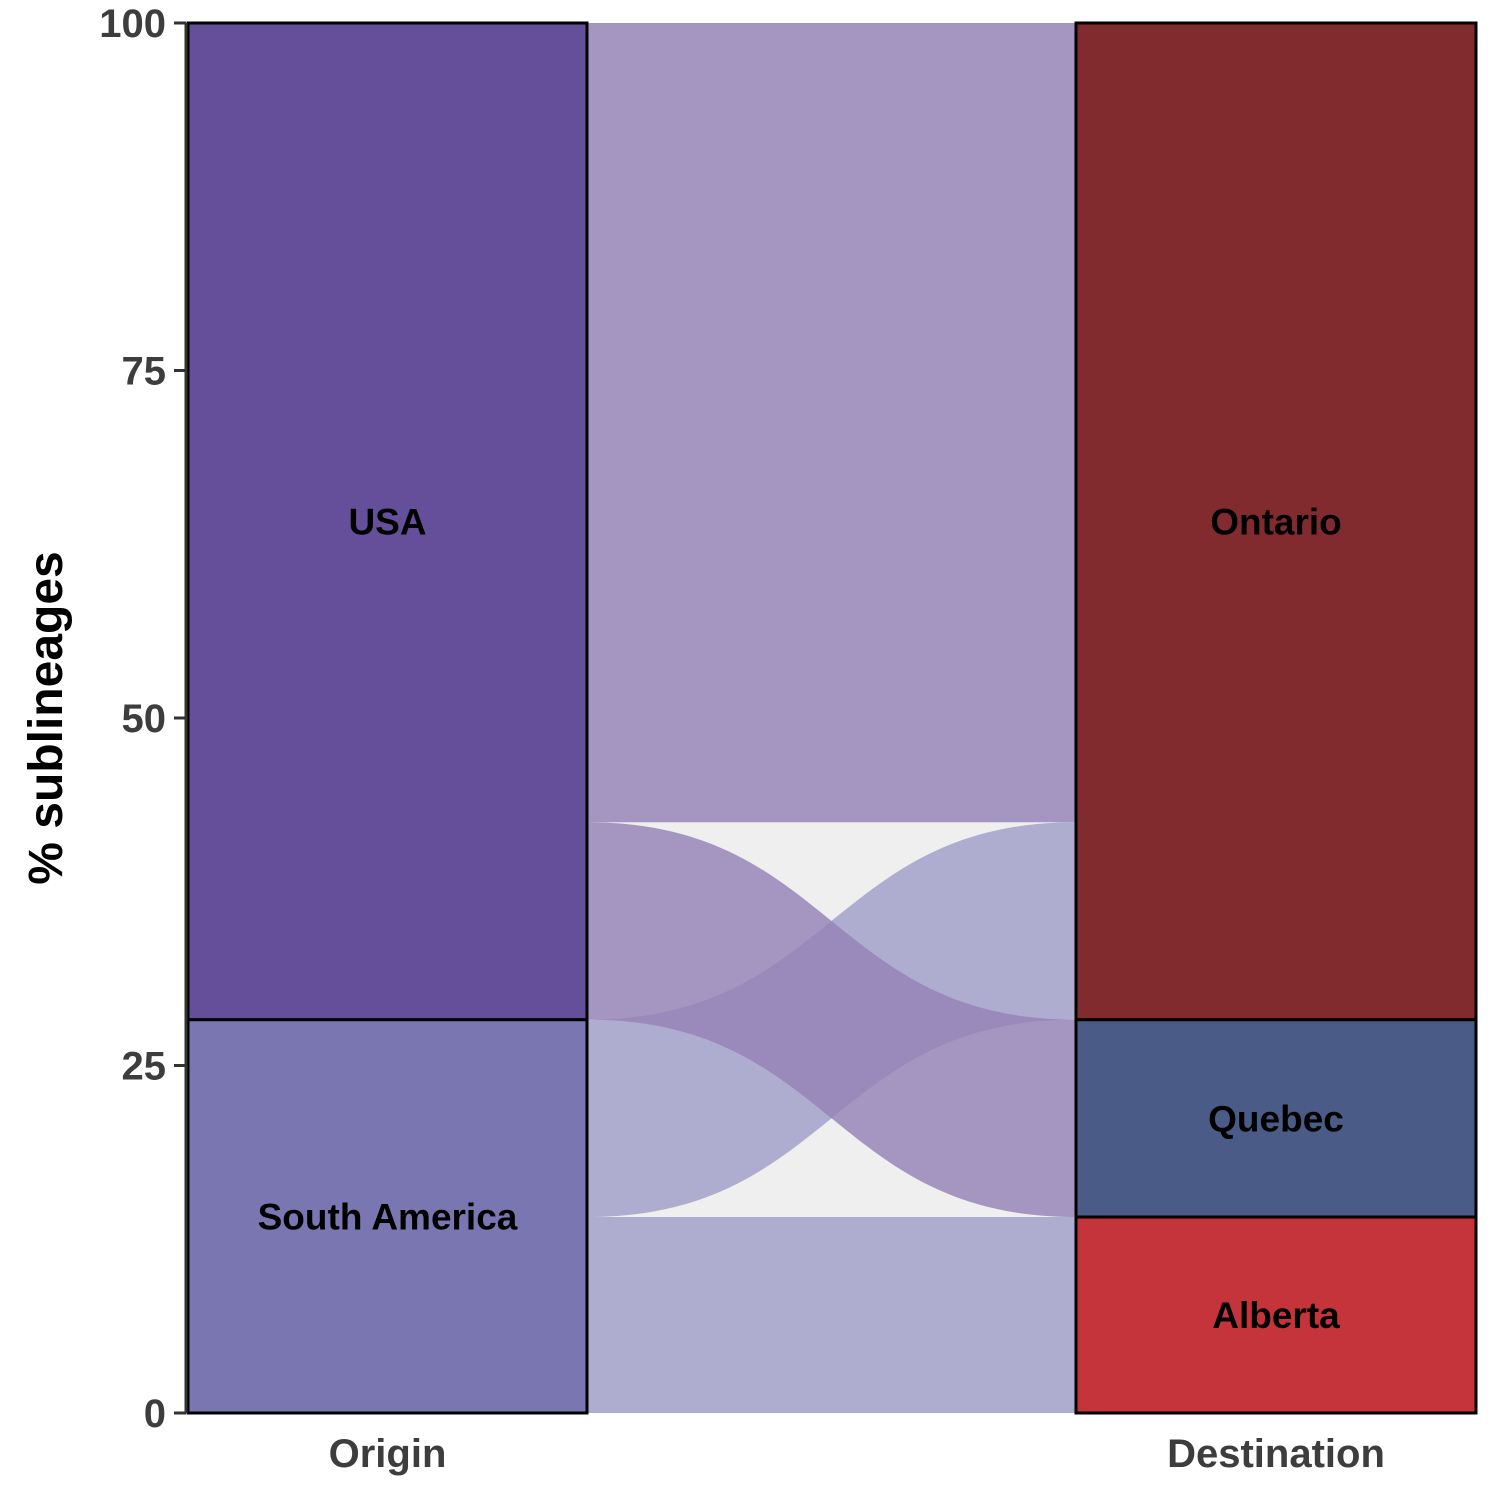 The image size is (1500, 1500). I want to click on stratum-quebec, so click(1276, 1118).